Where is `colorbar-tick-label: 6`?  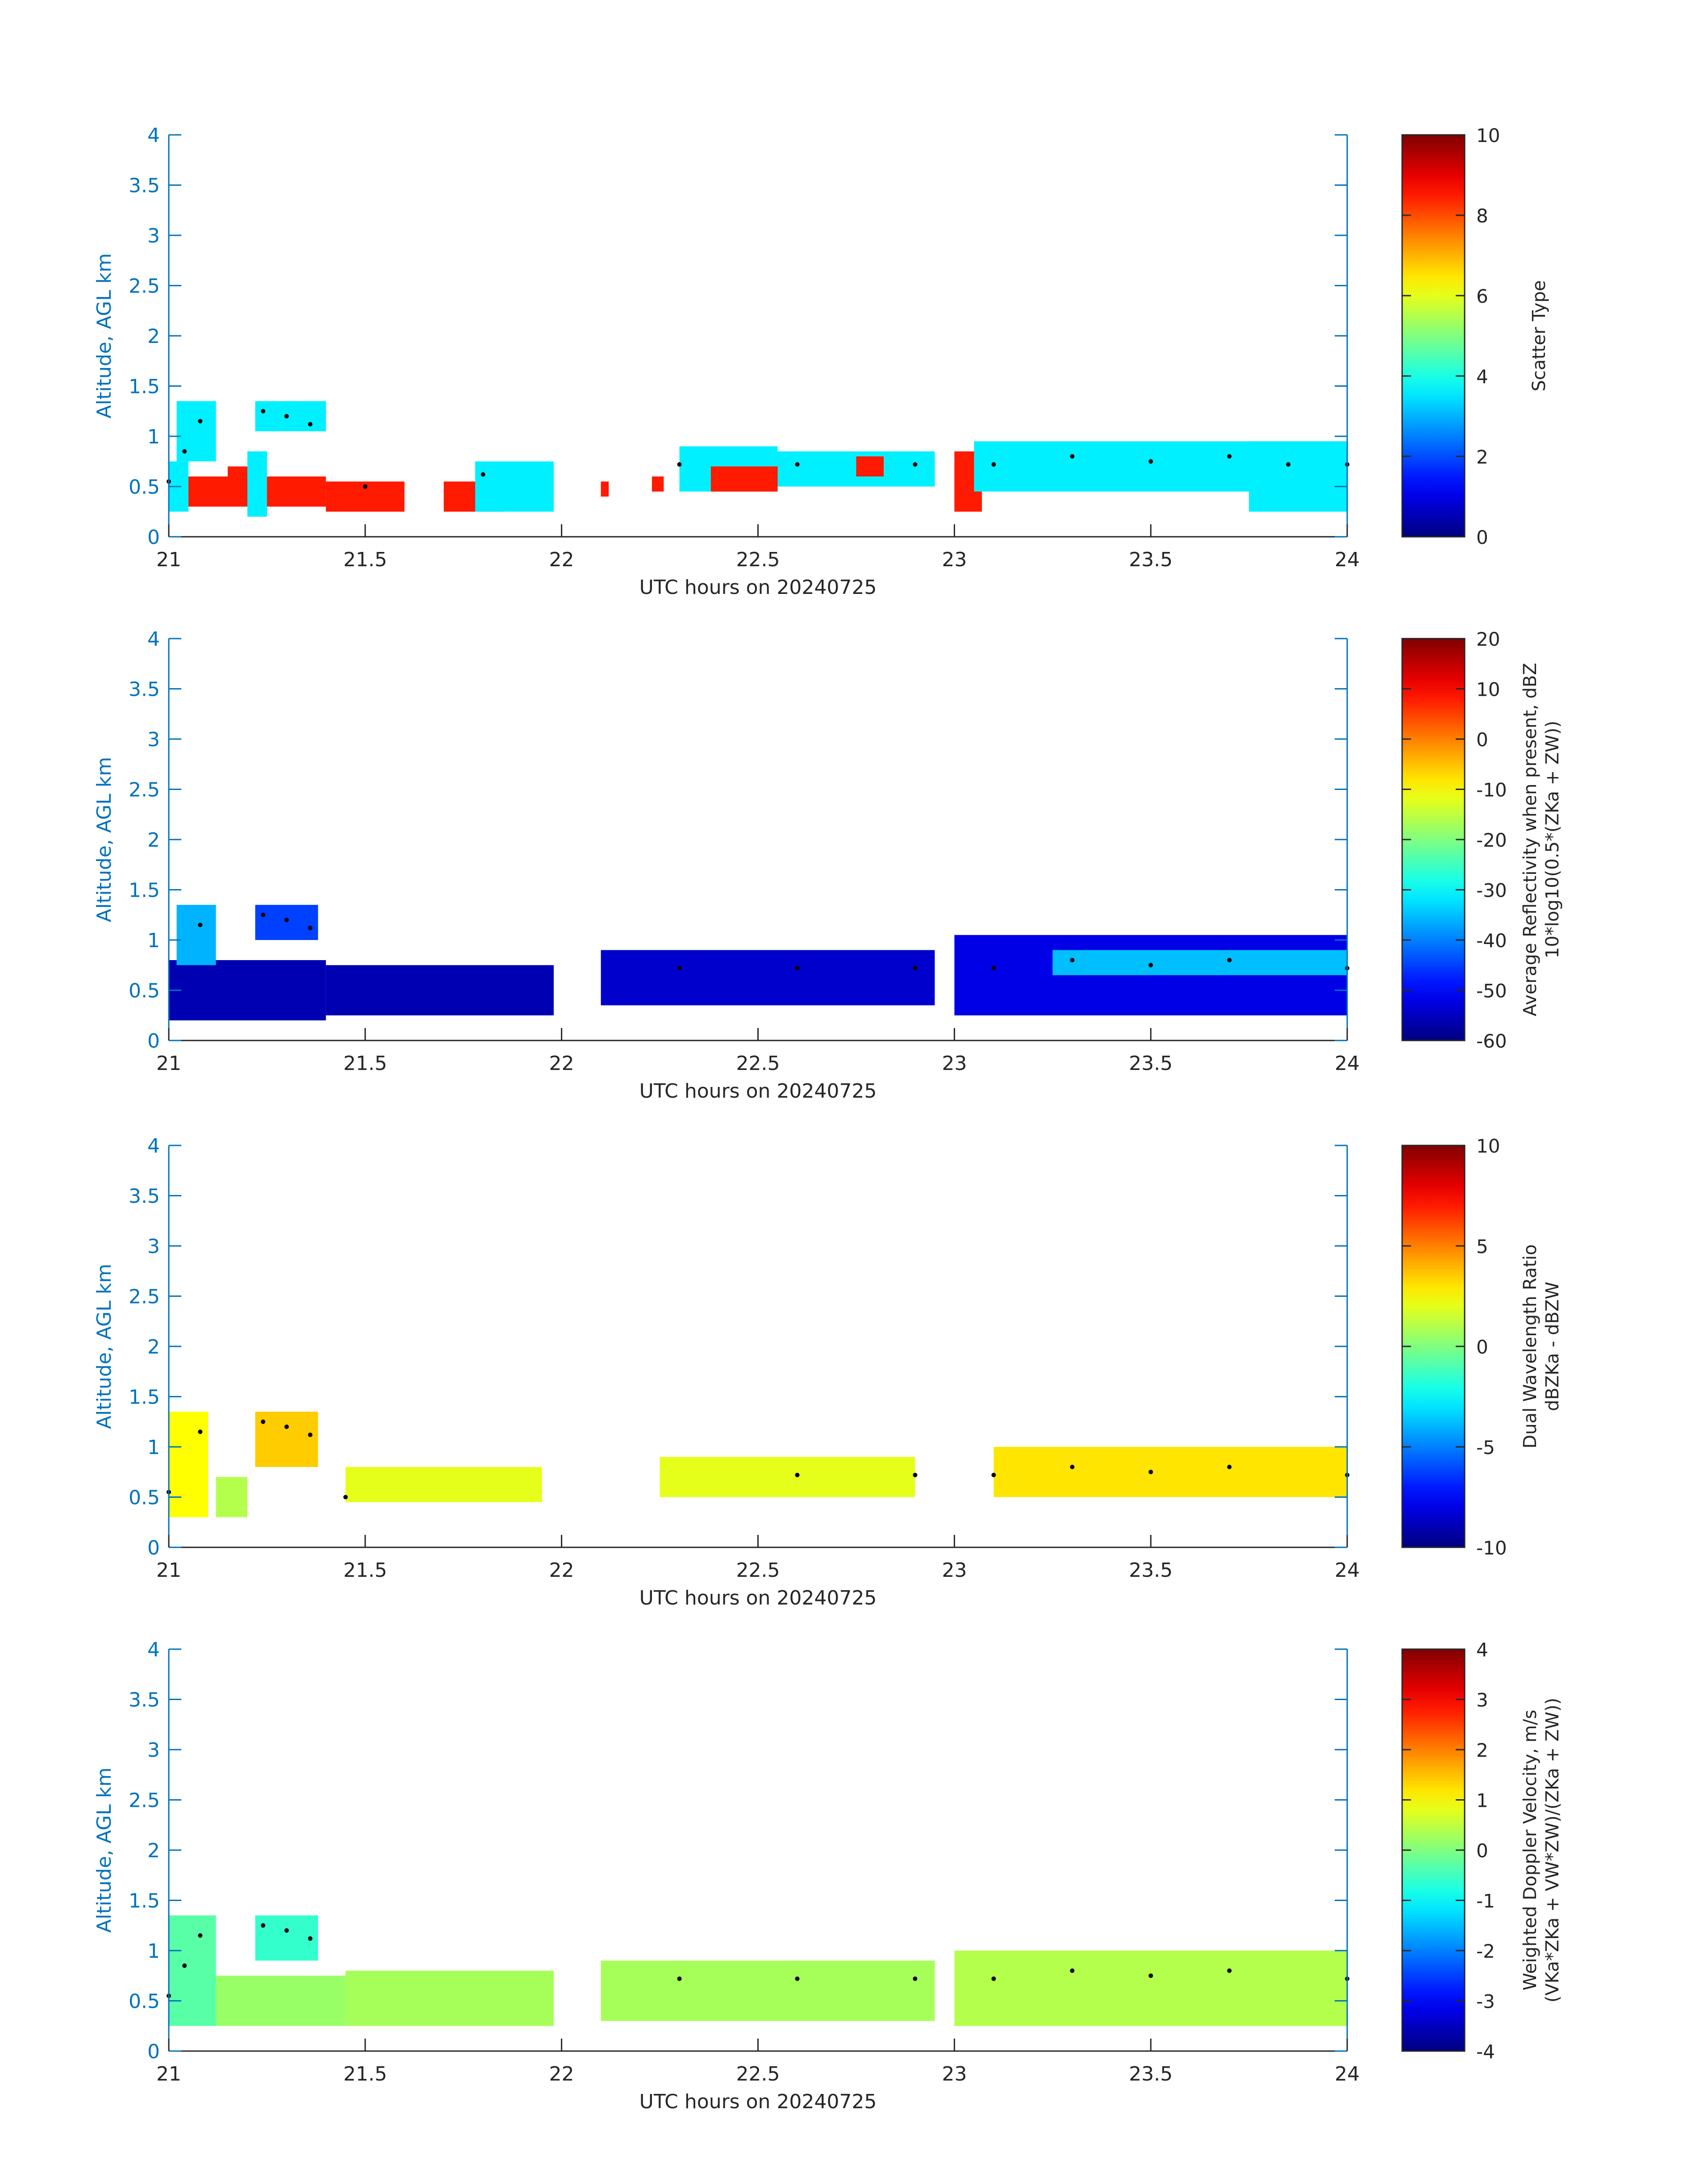
colorbar-tick-label: 6 is located at coordinates (1482, 296).